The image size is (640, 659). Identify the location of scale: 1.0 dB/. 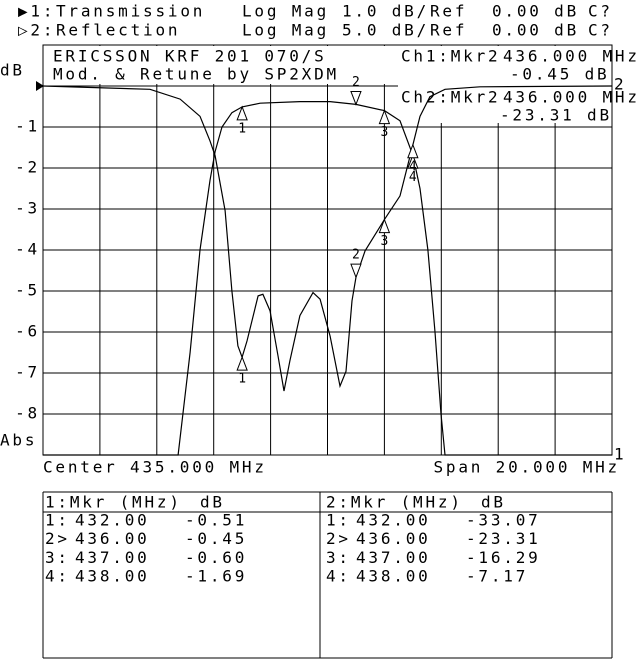
(385, 11).